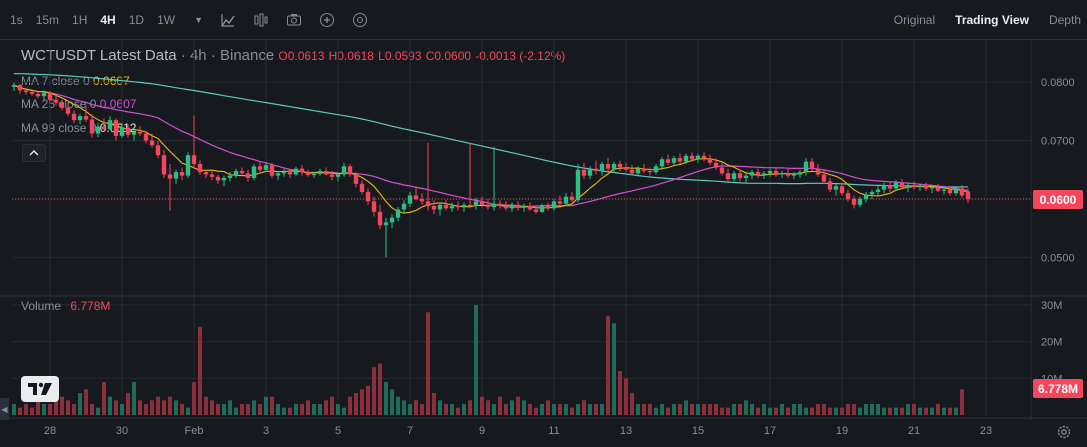 The height and width of the screenshot is (447, 1087). Describe the element at coordinates (16, 19) in the screenshot. I see `interval-1s: 1s` at that location.